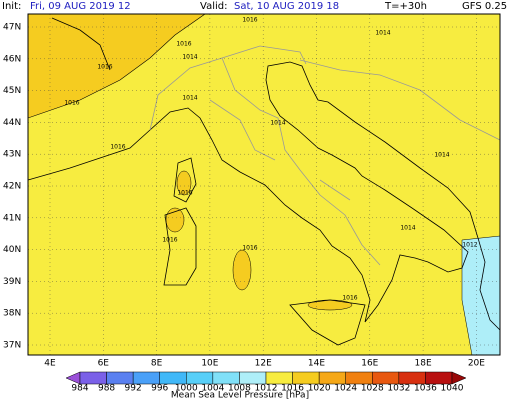  I want to click on latitude-label: 44N, so click(12, 123).